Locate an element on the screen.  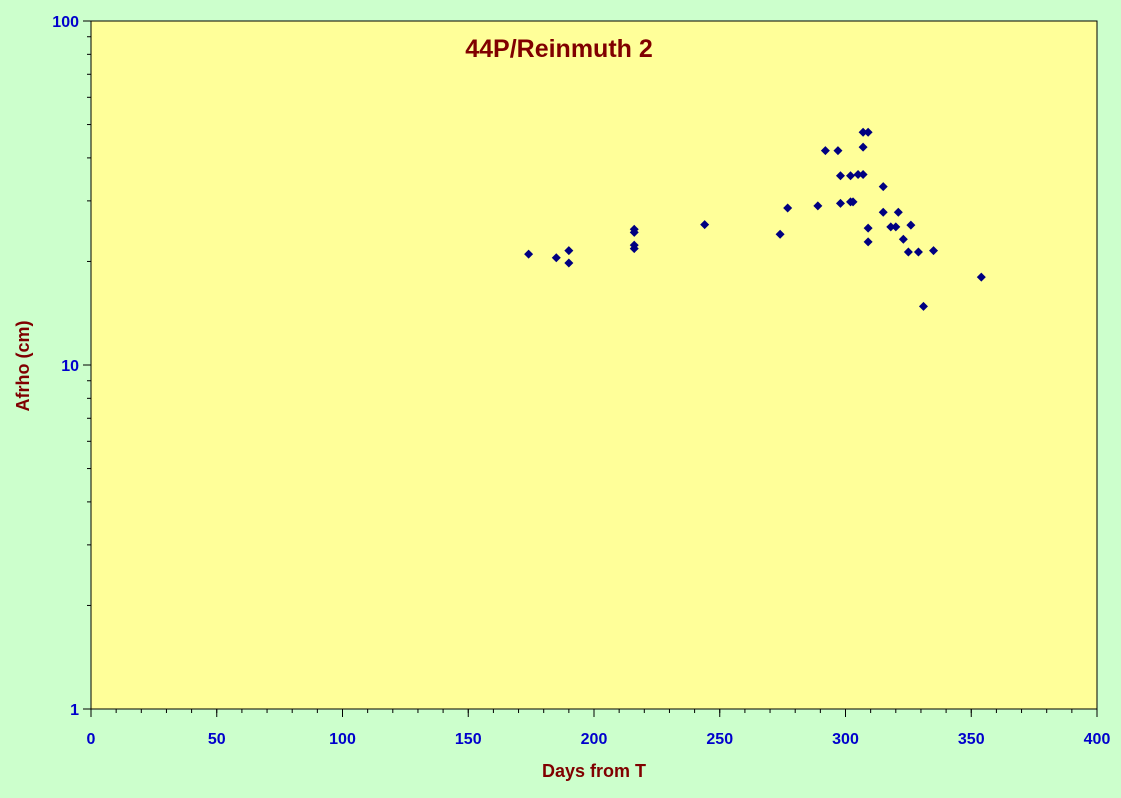
y-tick-label: 100 is located at coordinates (65, 22).